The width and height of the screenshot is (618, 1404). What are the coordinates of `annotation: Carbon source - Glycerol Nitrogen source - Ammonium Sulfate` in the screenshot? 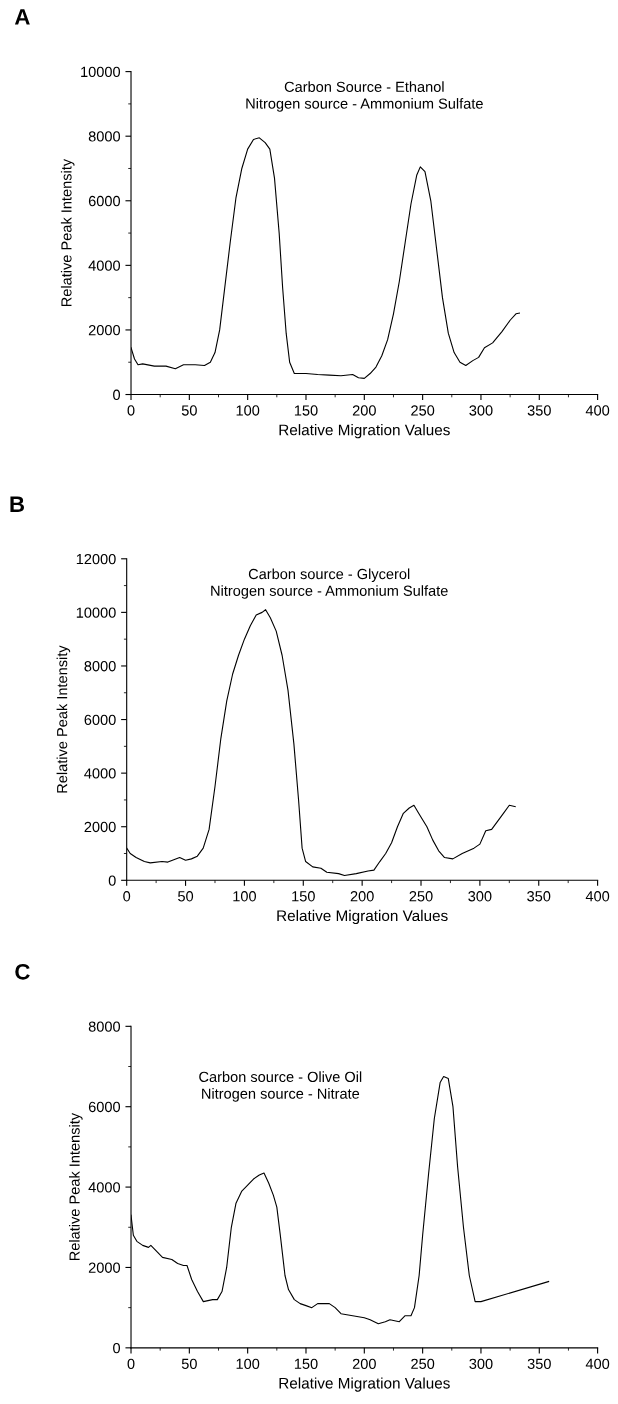 It's located at (329, 583).